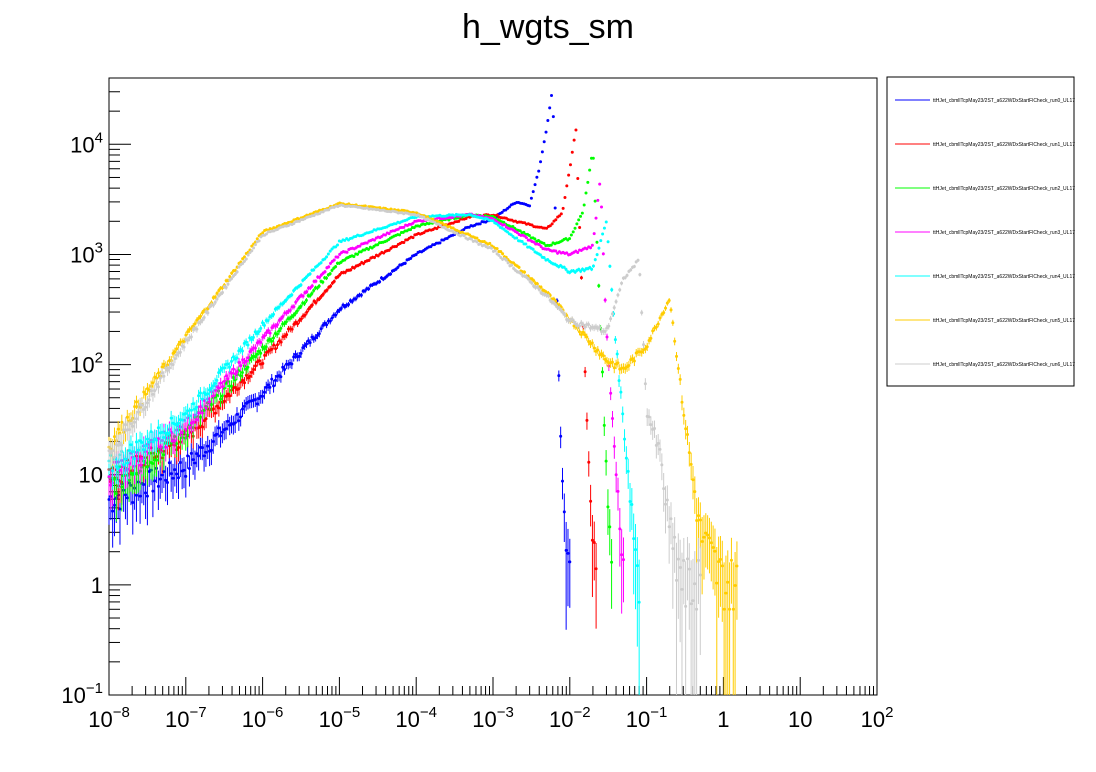 The width and height of the screenshot is (1096, 772). Describe the element at coordinates (86, 364) in the screenshot. I see `y-tick-label: 10²` at that location.